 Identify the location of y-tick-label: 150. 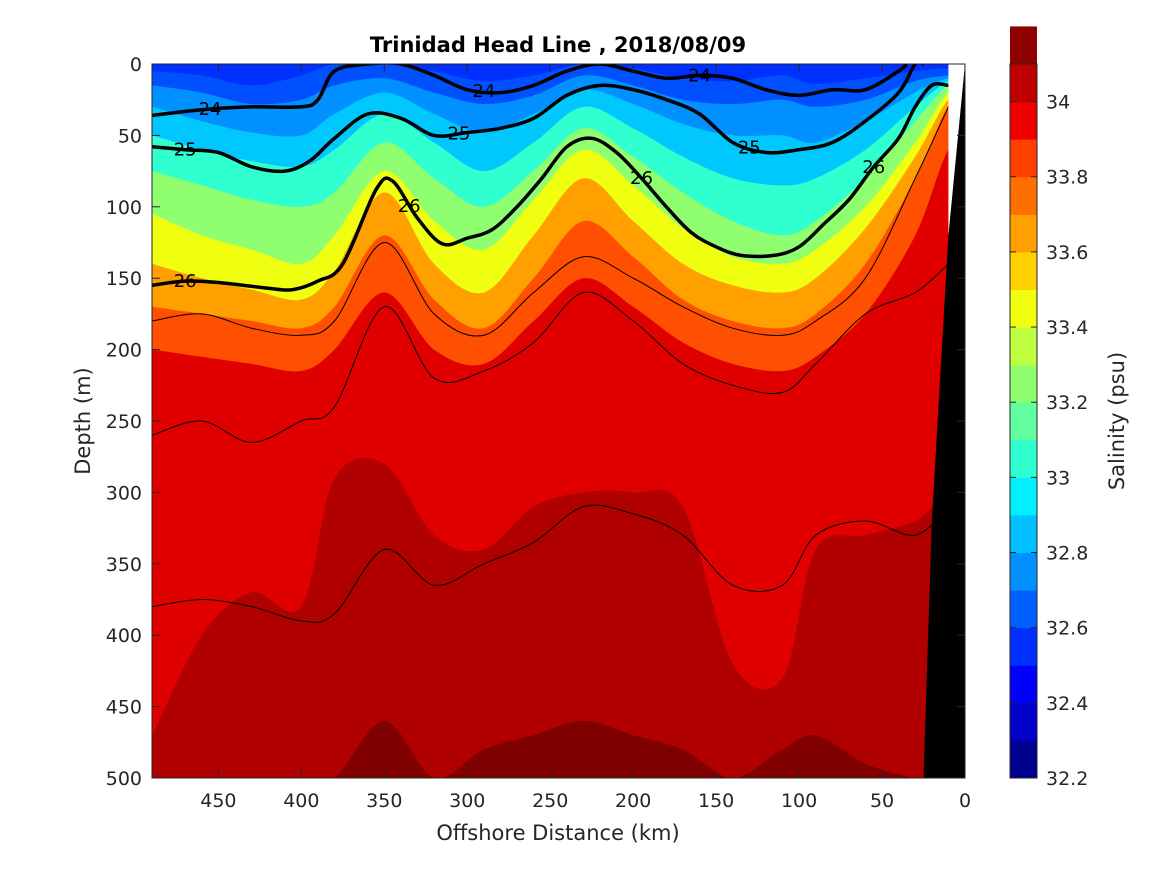
(124, 279).